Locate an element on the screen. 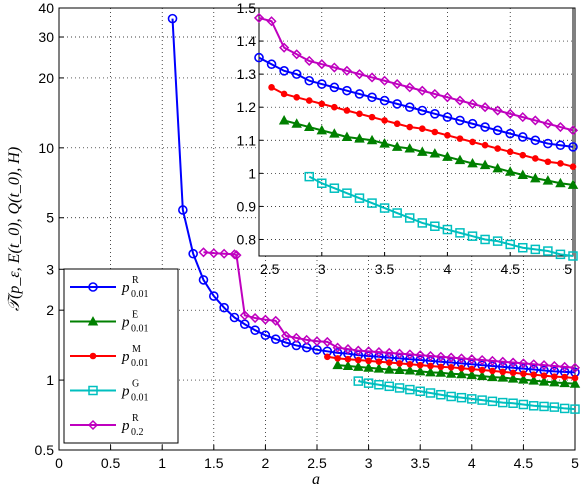 Image resolution: width=581 pixels, height=489 pixels. x-tick-label: 5 is located at coordinates (575, 463).